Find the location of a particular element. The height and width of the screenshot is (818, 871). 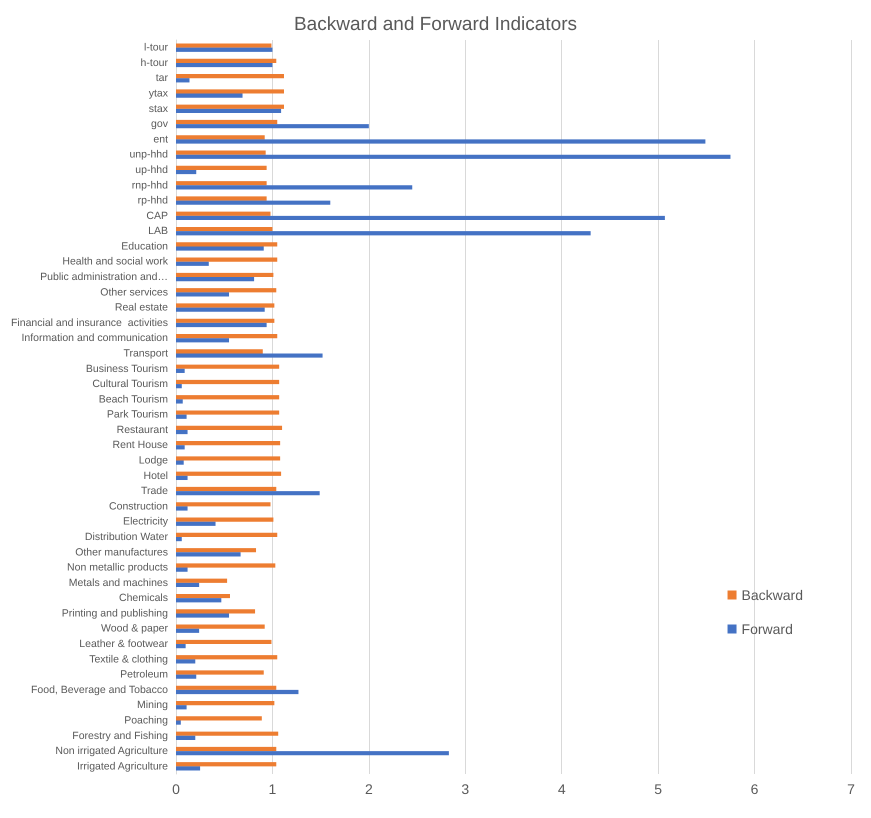

y-tick-label: Other manufactures is located at coordinates (121, 552).